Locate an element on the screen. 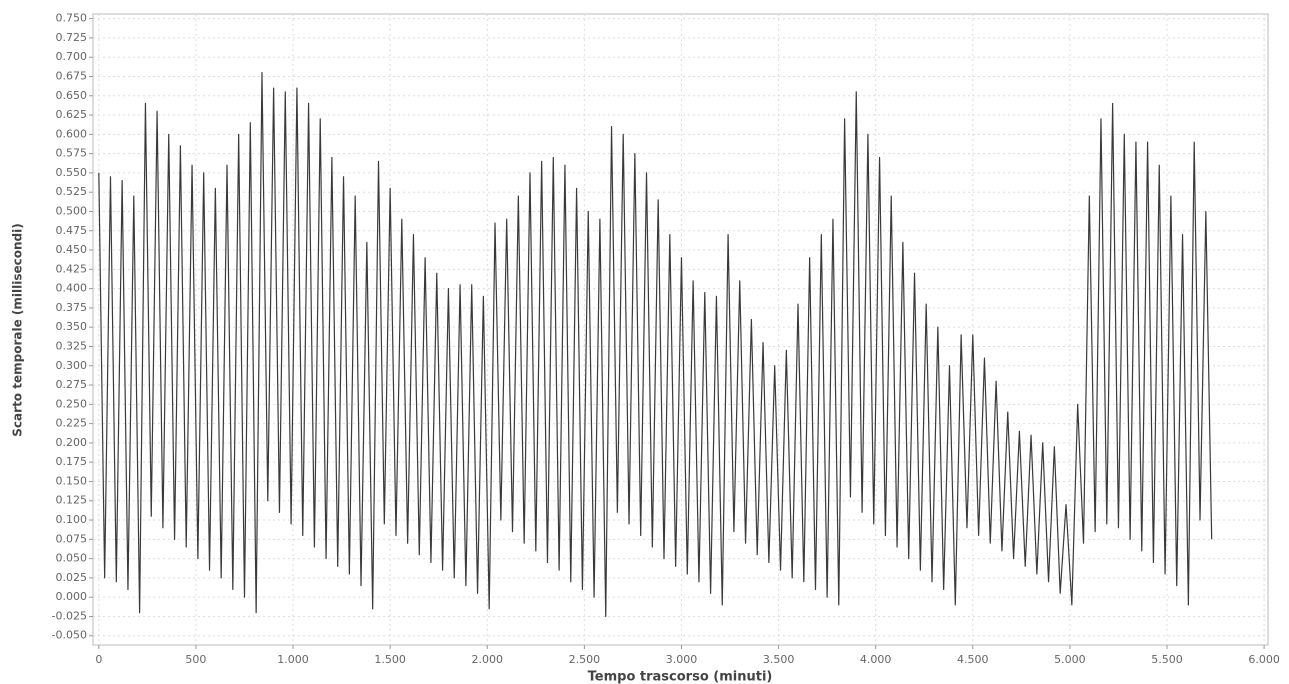 This screenshot has width=1289, height=684. y-tick-label: -0.050 is located at coordinates (69, 635).